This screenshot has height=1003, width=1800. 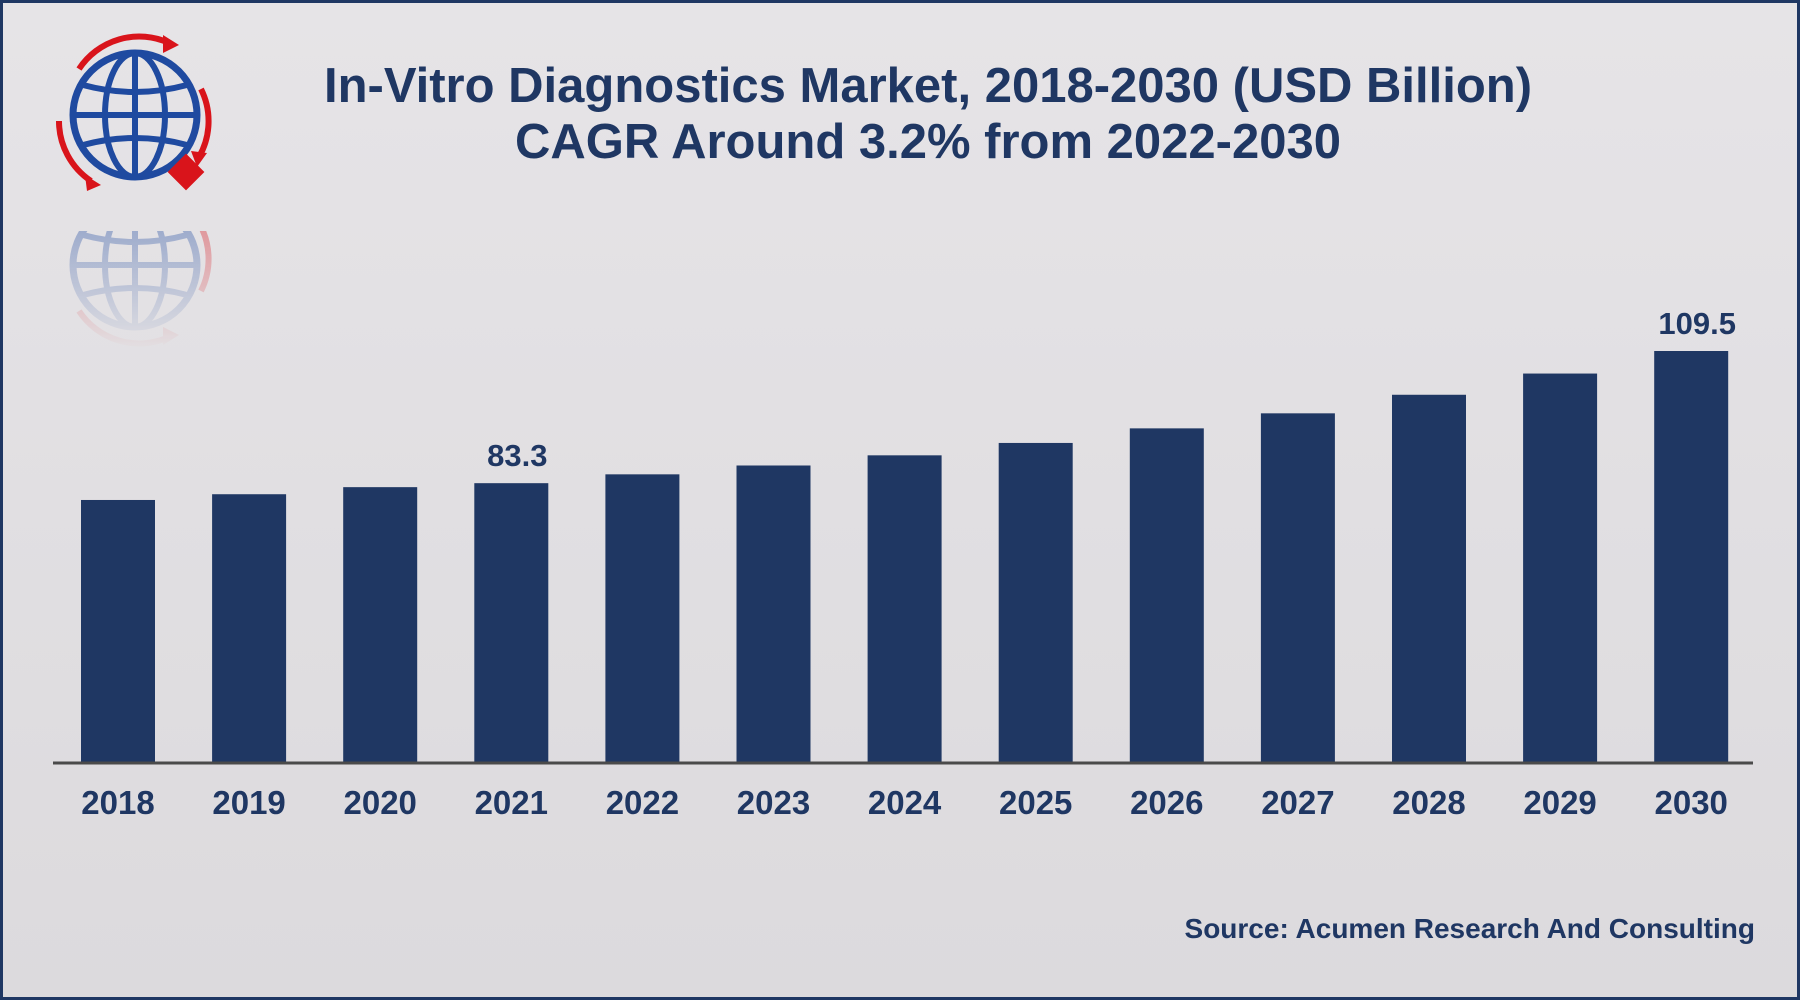 What do you see at coordinates (642, 618) in the screenshot?
I see `bar-2022` at bounding box center [642, 618].